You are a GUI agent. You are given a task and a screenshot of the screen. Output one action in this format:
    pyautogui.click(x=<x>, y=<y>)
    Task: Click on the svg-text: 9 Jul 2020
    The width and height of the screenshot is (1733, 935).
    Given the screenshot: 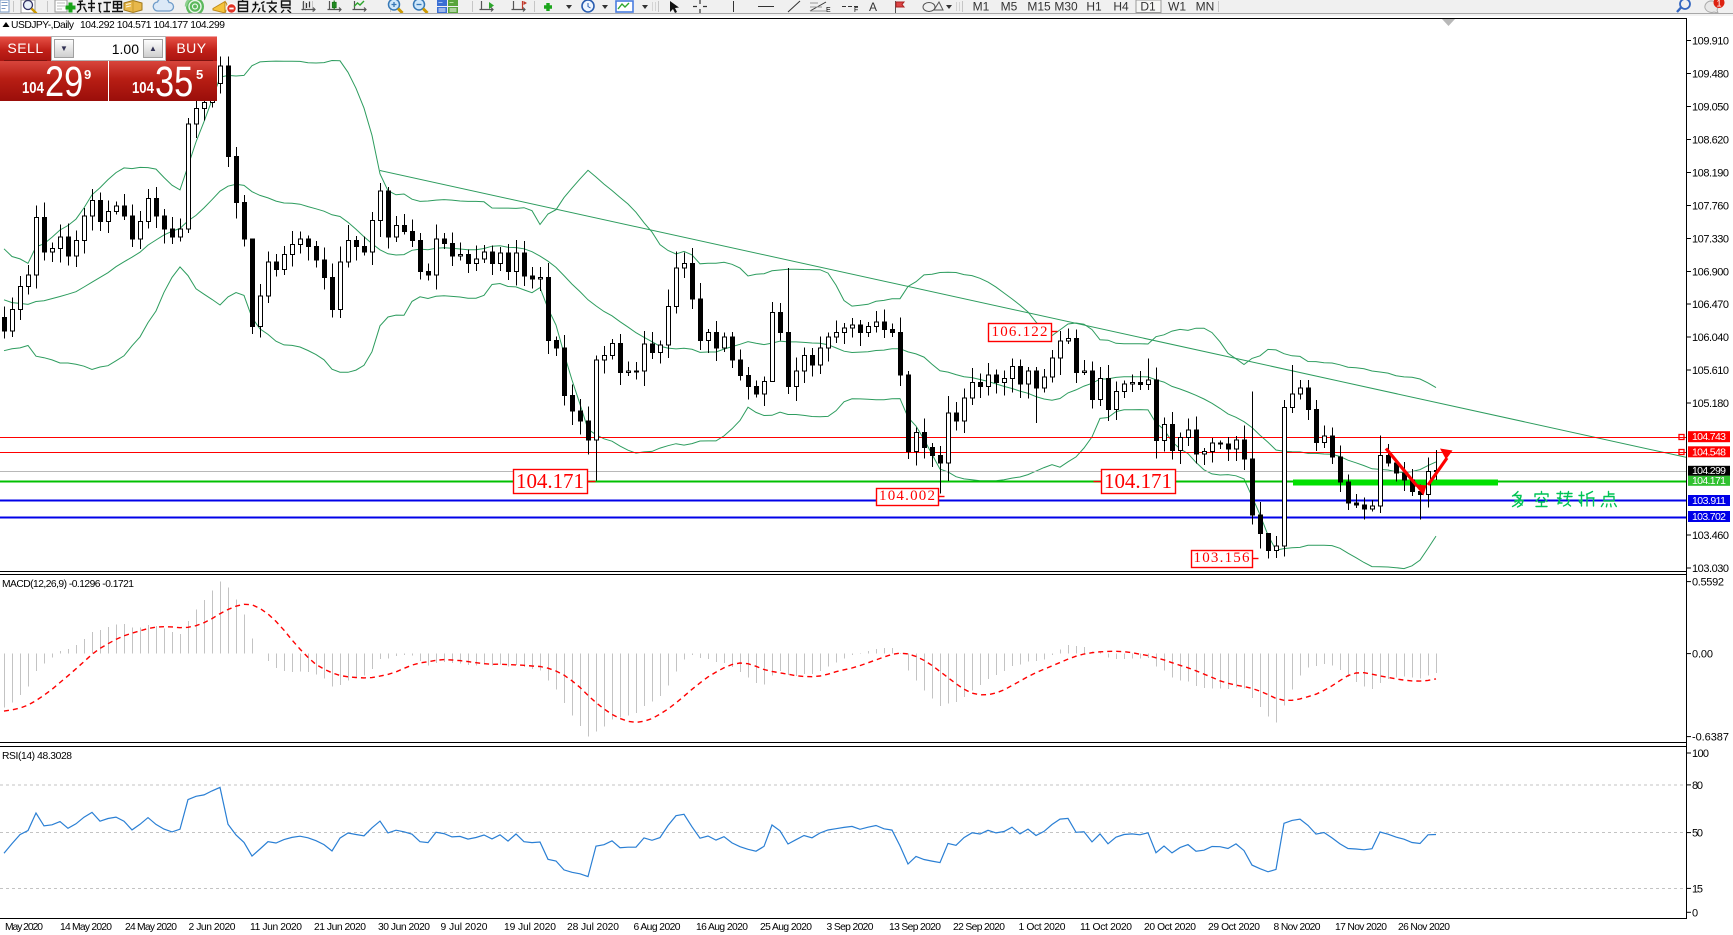 What is the action you would take?
    pyautogui.click(x=464, y=927)
    